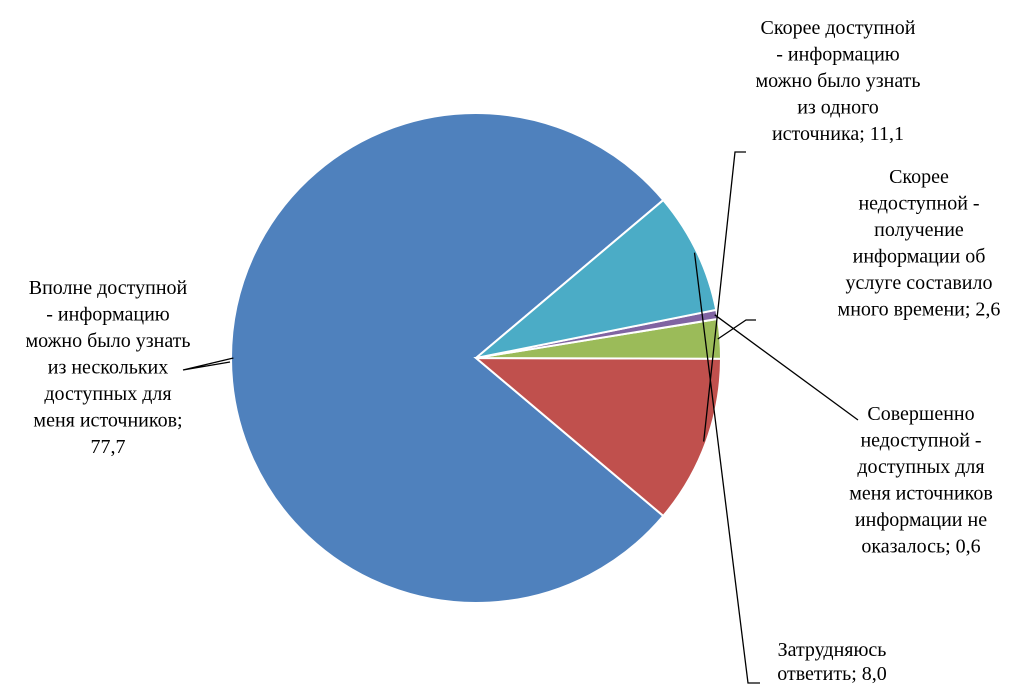 This screenshot has height=690, width=1023. Describe the element at coordinates (919, 257) in the screenshot. I see `slice-label-line: информации об` at that location.